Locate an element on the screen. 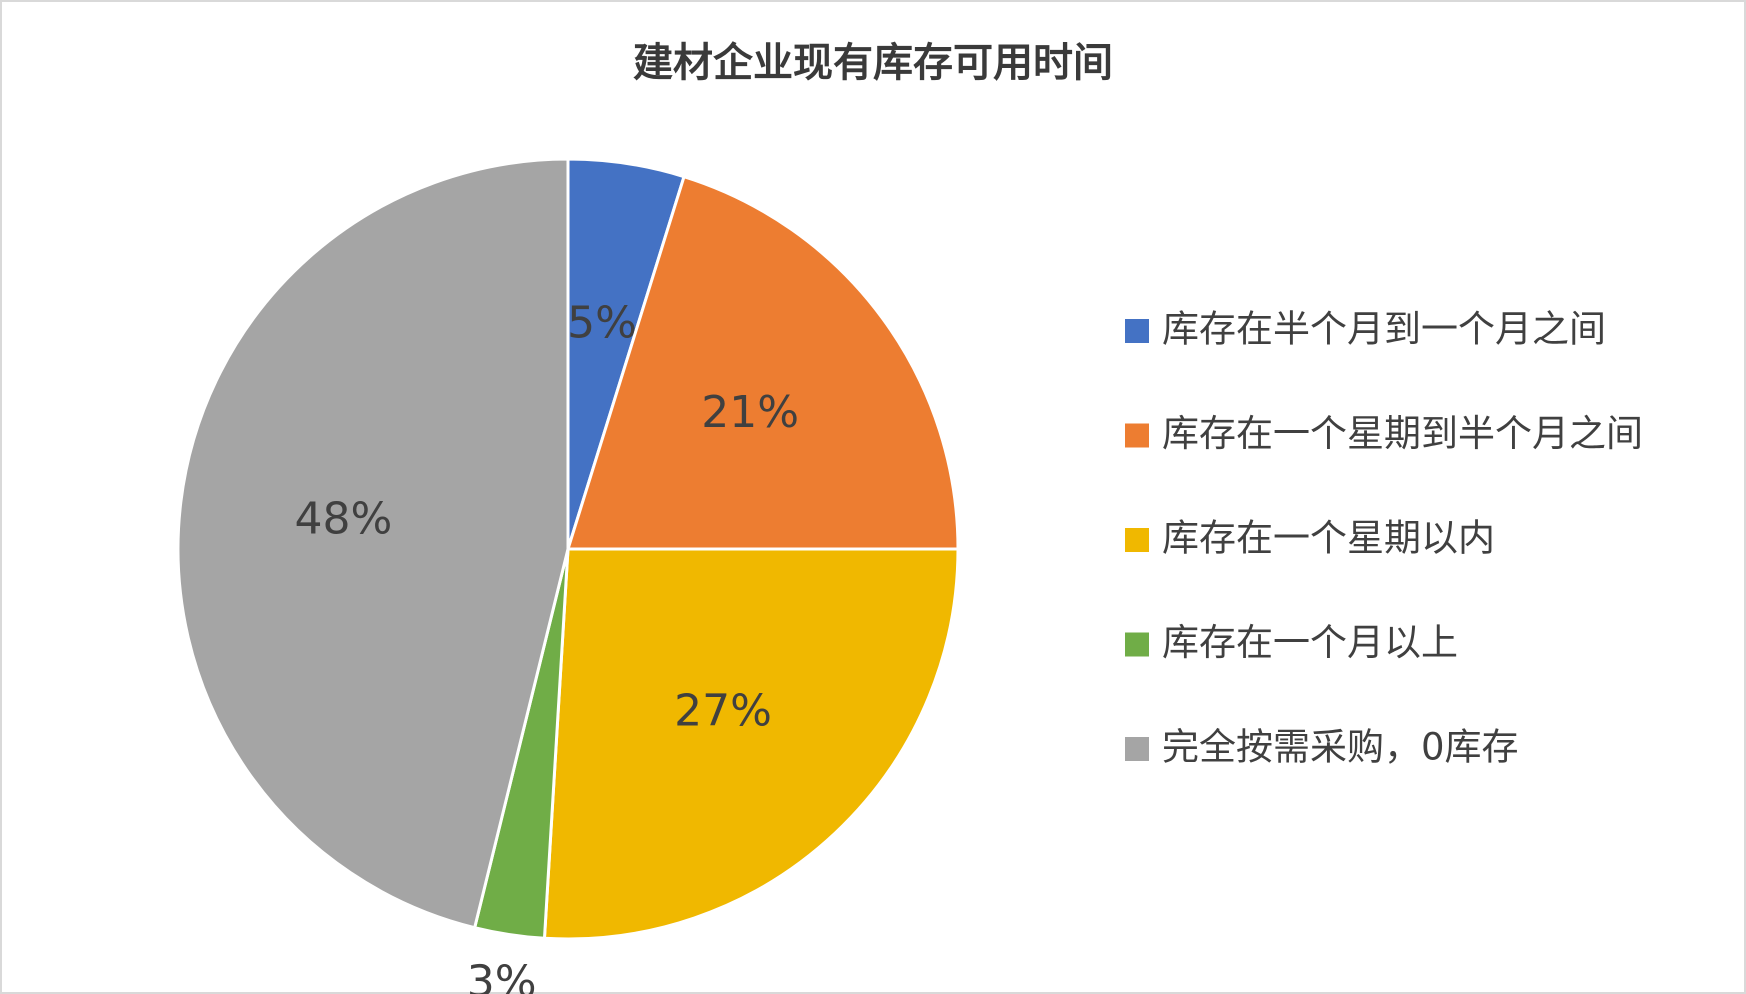 The image size is (1746, 994). data-label: 5% is located at coordinates (602, 322).